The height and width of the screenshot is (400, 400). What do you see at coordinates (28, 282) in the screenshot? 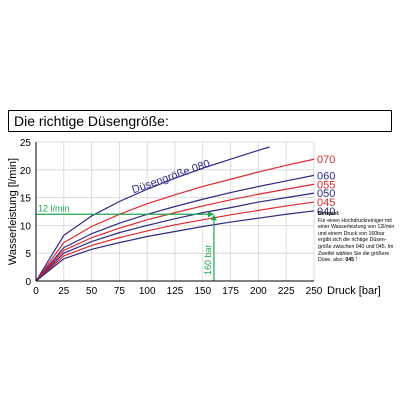
I see `y-tick-label: 0` at bounding box center [28, 282].